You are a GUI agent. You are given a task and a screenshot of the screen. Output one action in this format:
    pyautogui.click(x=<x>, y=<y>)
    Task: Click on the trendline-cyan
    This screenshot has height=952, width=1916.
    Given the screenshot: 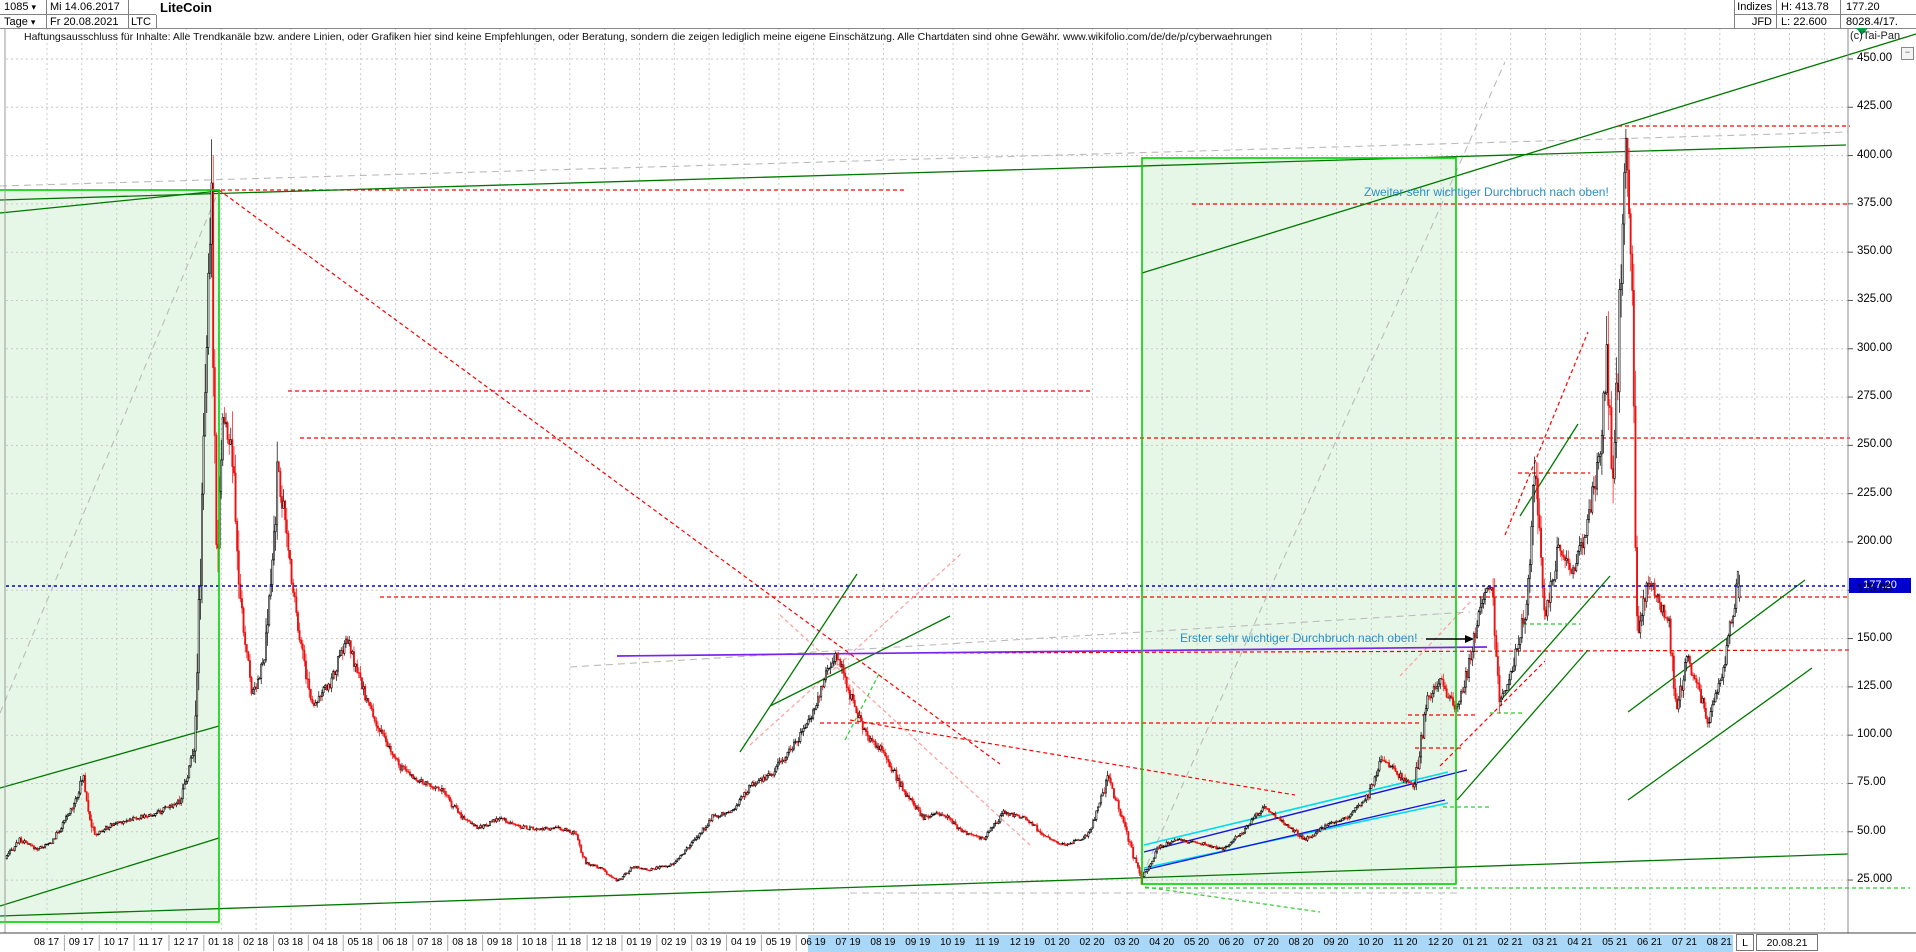 What is the action you would take?
    pyautogui.click(x=1296, y=835)
    